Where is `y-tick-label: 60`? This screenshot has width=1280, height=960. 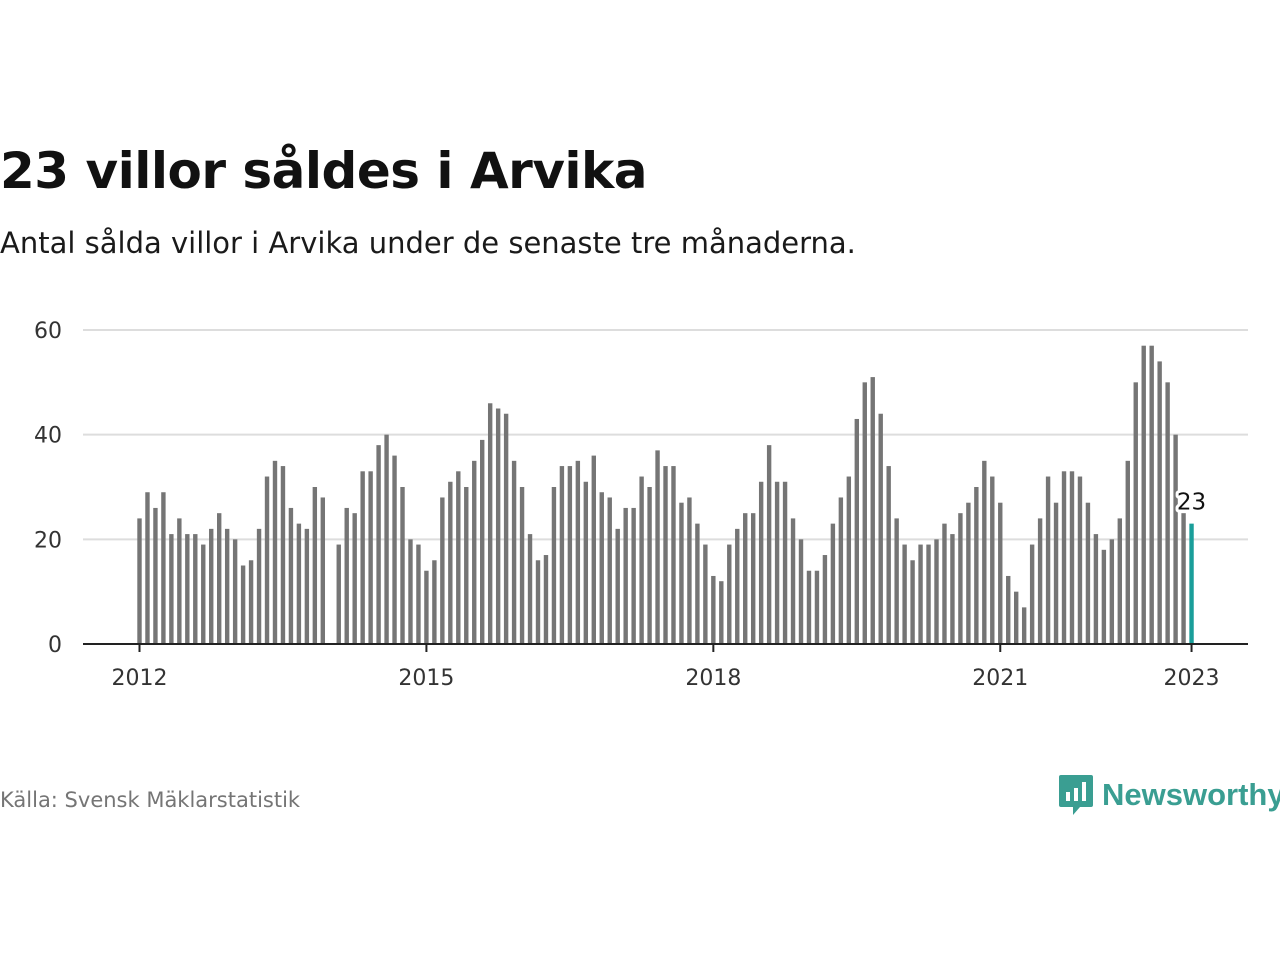 y-tick-label: 60 is located at coordinates (48, 331).